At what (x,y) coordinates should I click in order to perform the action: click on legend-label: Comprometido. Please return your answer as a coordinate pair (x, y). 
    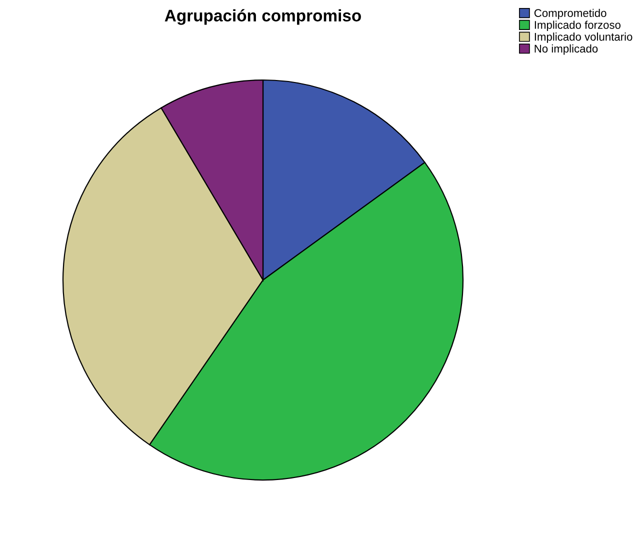
    Looking at the image, I should click on (570, 14).